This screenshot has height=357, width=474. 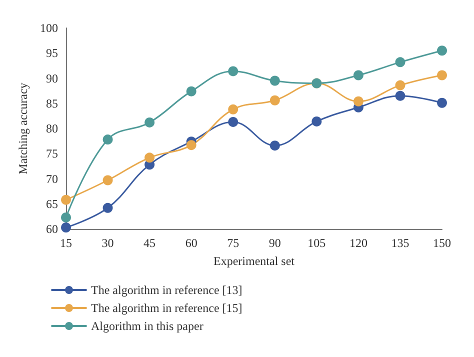 What do you see at coordinates (233, 243) in the screenshot?
I see `x-tick-label: 75` at bounding box center [233, 243].